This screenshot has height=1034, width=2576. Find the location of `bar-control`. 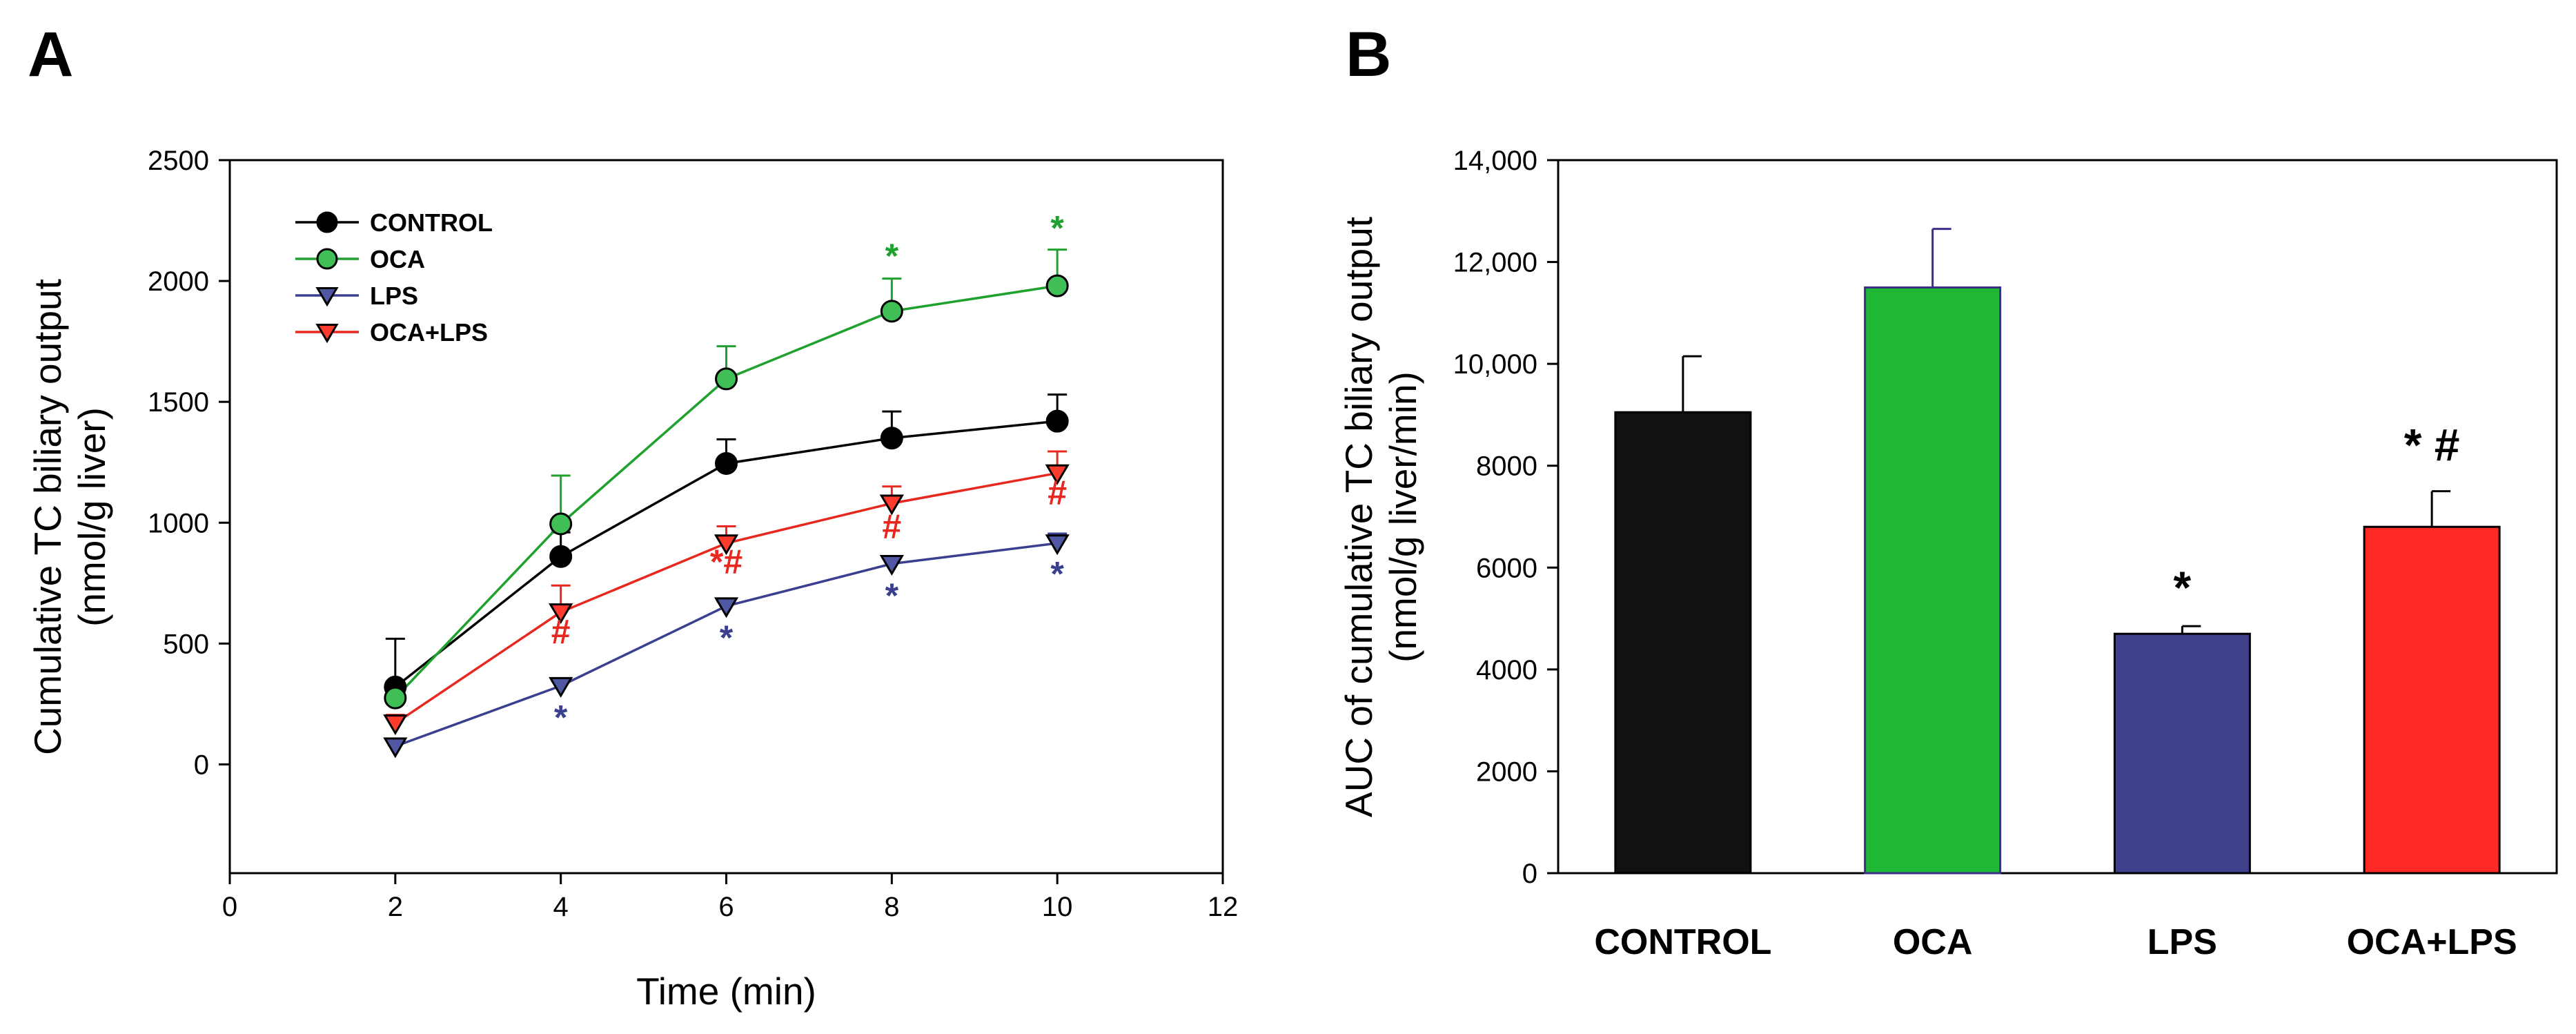

bar-control is located at coordinates (1683, 643).